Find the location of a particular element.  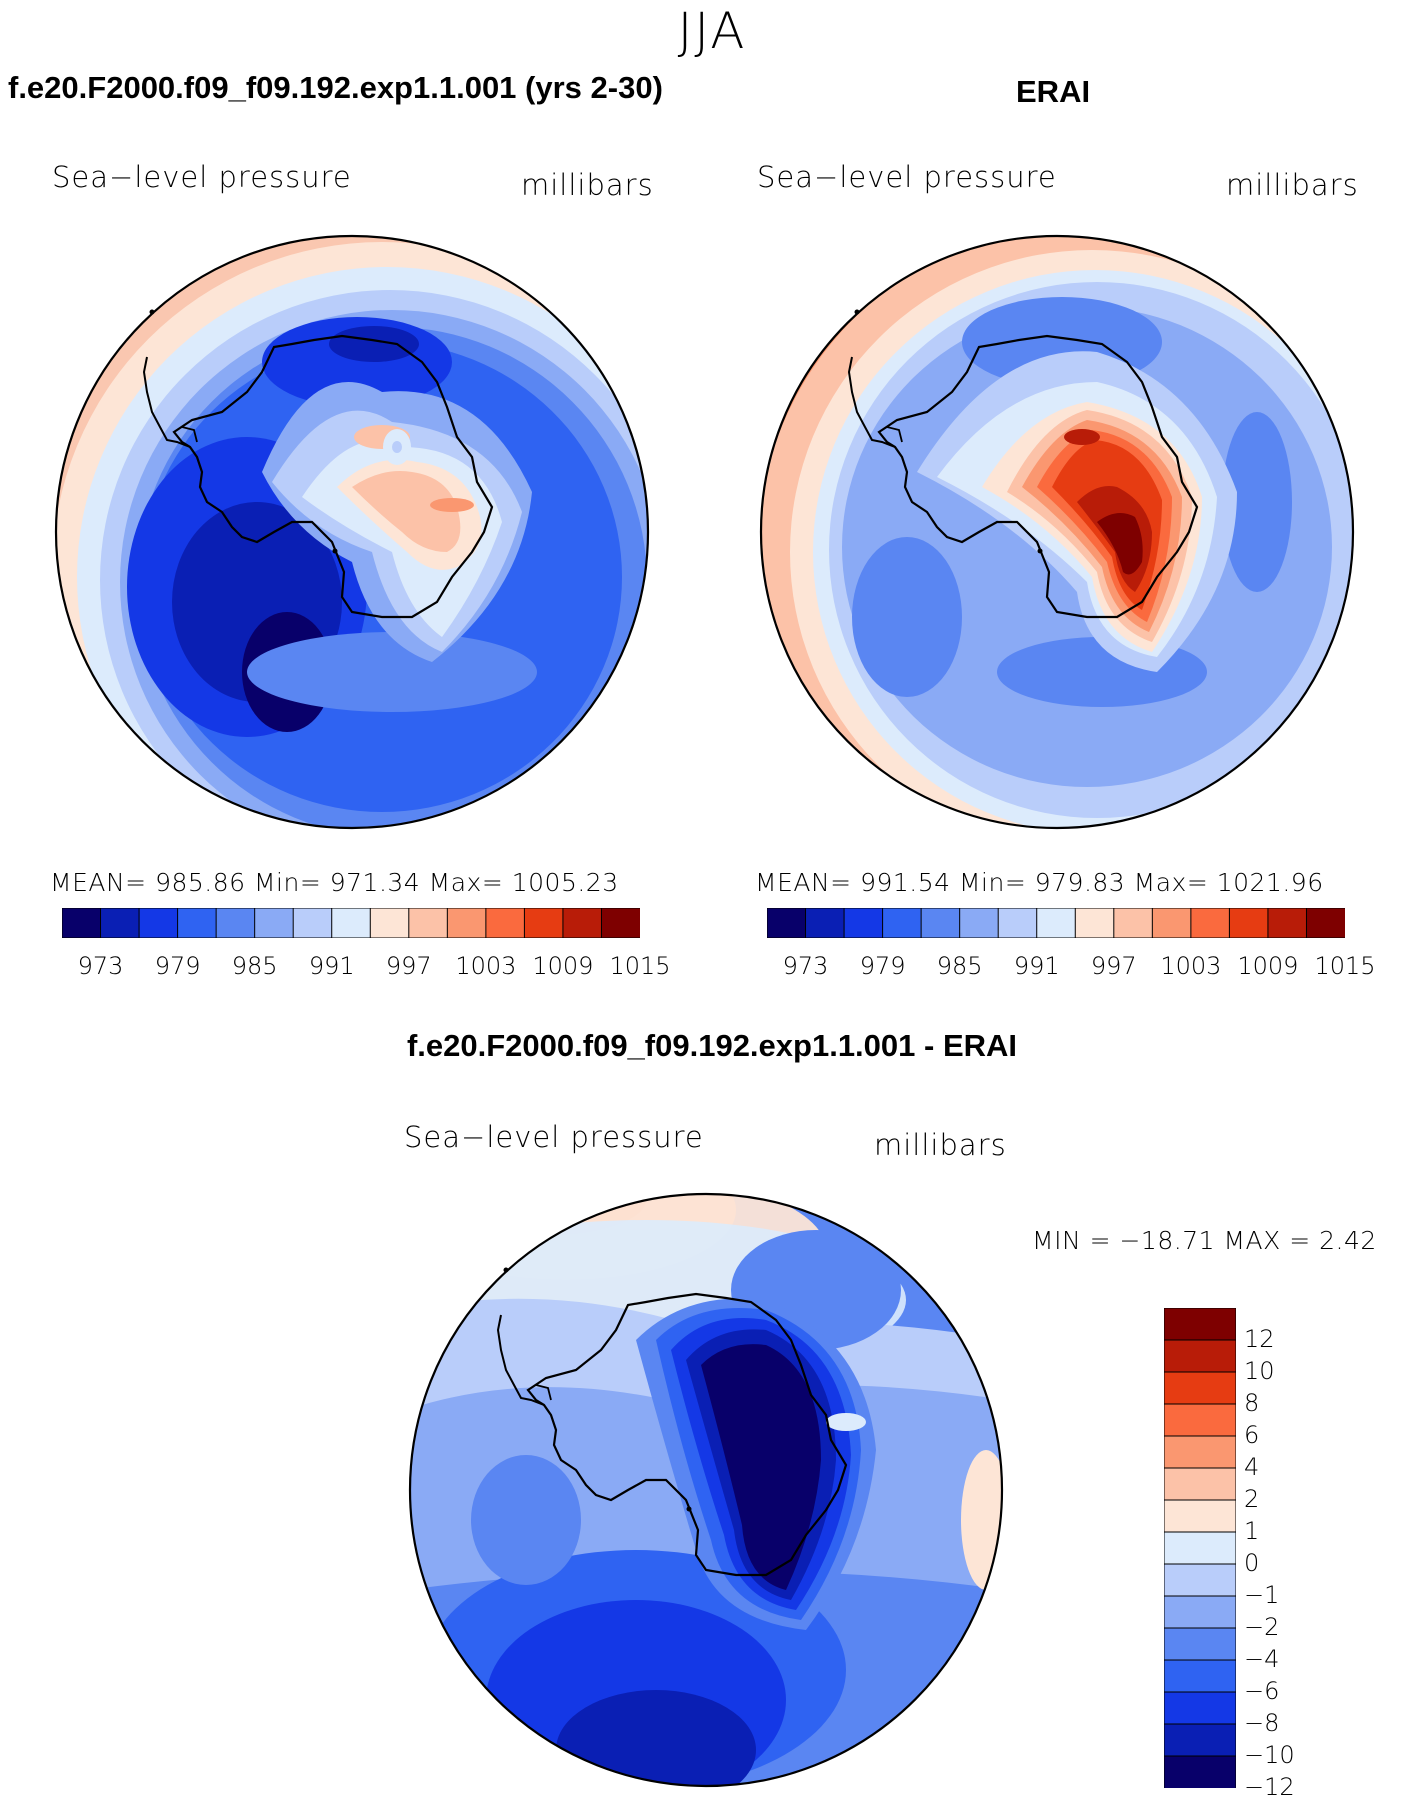

colorbar-label: 1015 is located at coordinates (1345, 966).